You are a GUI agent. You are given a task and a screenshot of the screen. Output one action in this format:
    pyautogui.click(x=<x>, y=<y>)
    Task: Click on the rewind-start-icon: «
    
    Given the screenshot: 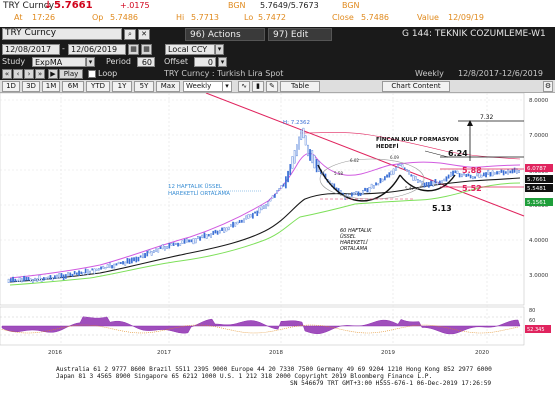 What is the action you would take?
    pyautogui.click(x=7, y=74)
    